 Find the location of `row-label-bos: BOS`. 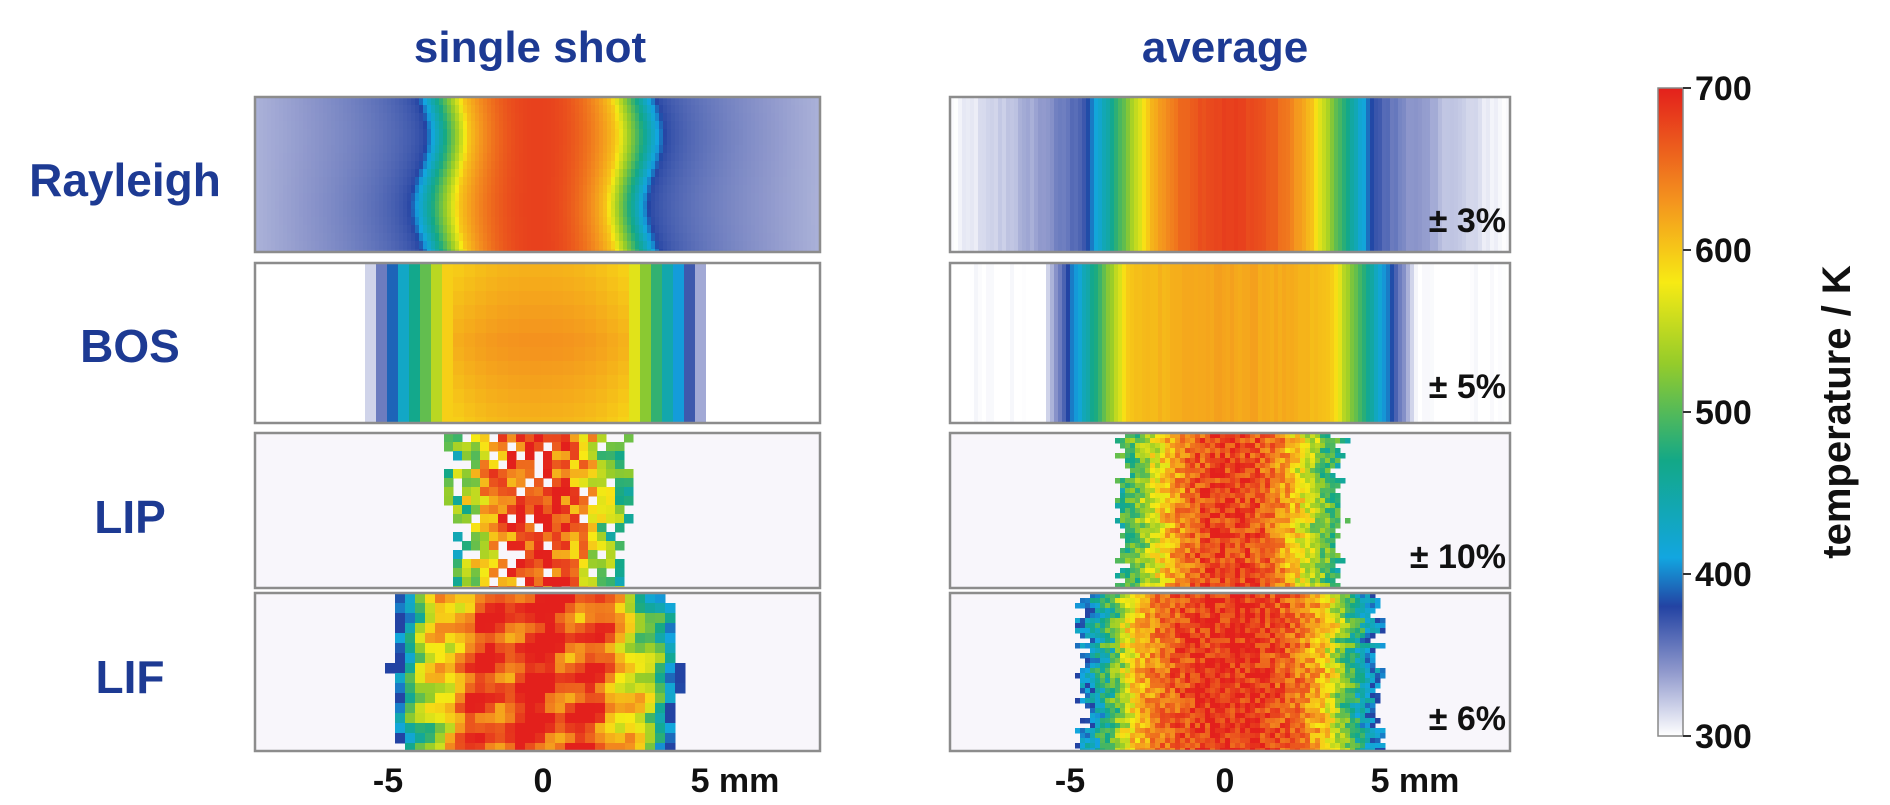

row-label-bos: BOS is located at coordinates (130, 346).